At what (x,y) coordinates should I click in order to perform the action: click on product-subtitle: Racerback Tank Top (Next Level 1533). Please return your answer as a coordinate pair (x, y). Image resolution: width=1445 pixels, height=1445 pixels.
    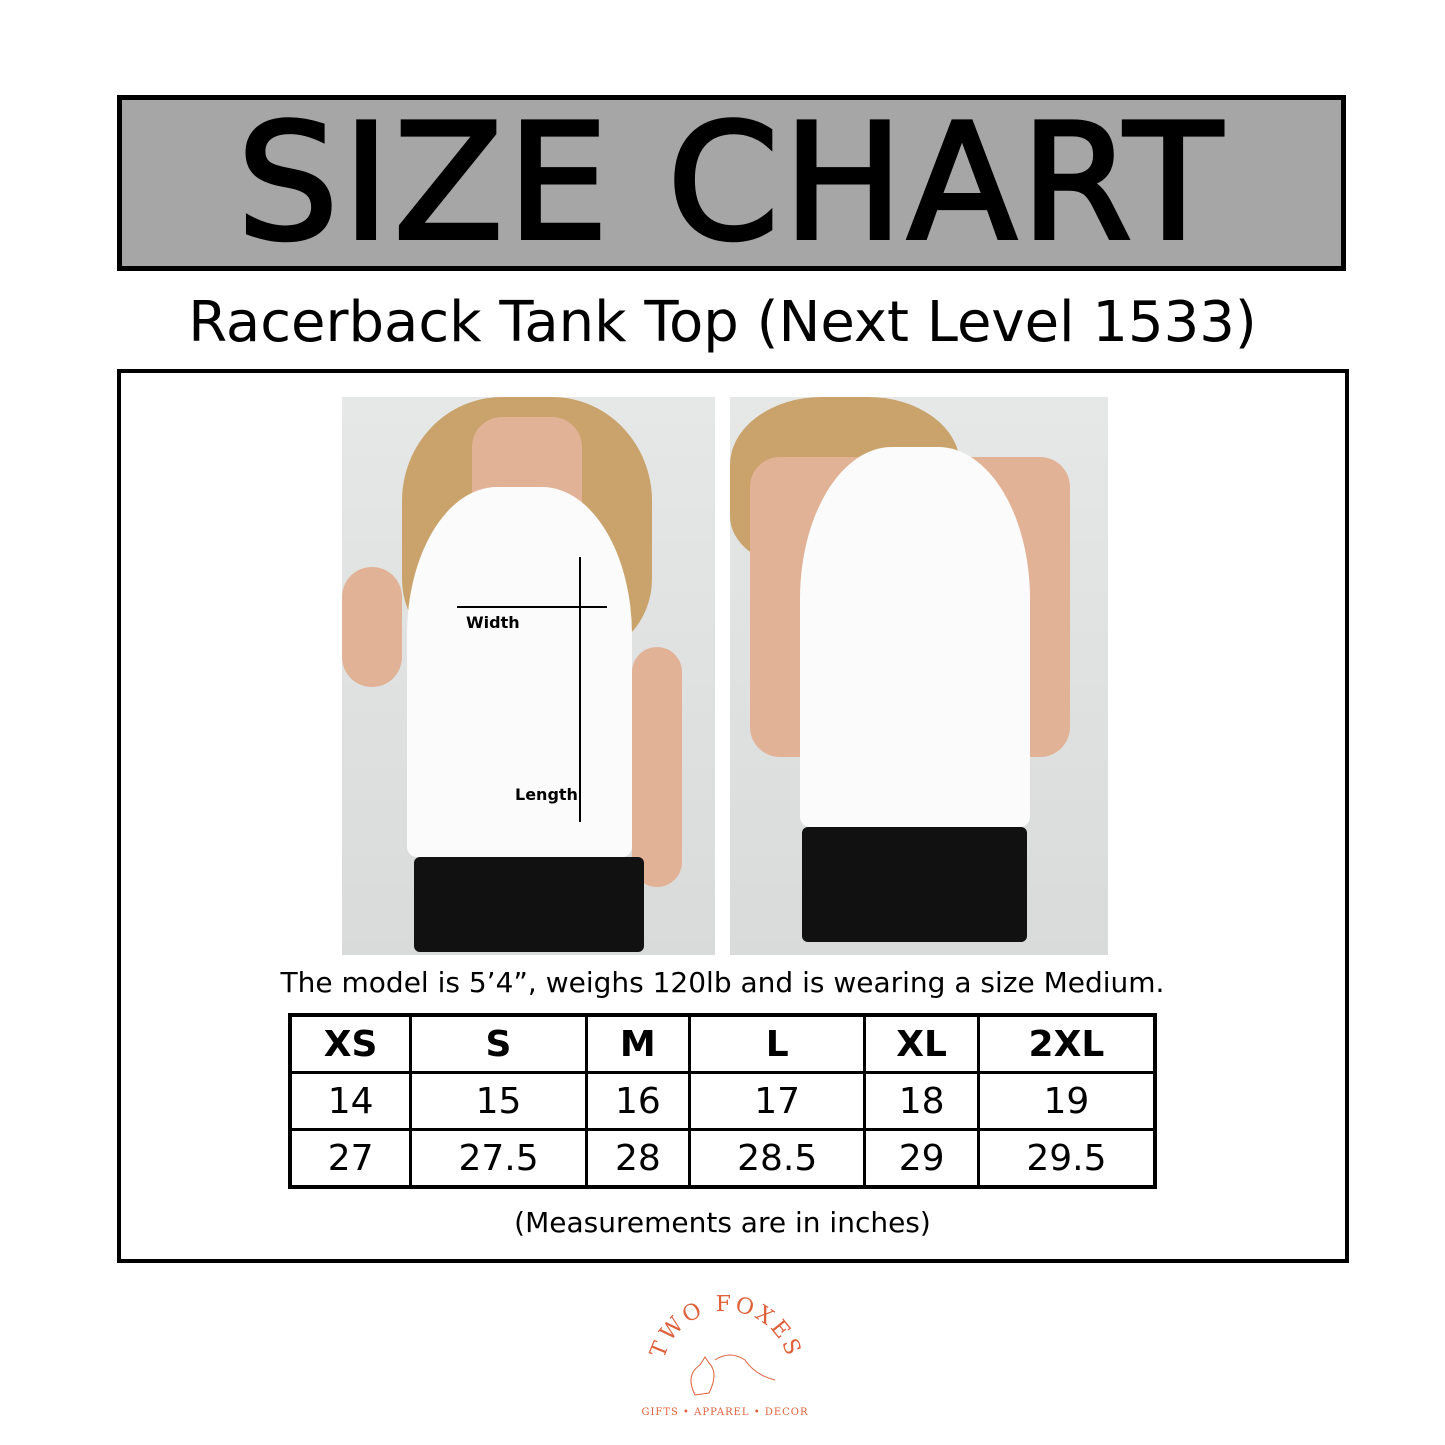
    Looking at the image, I should click on (722, 322).